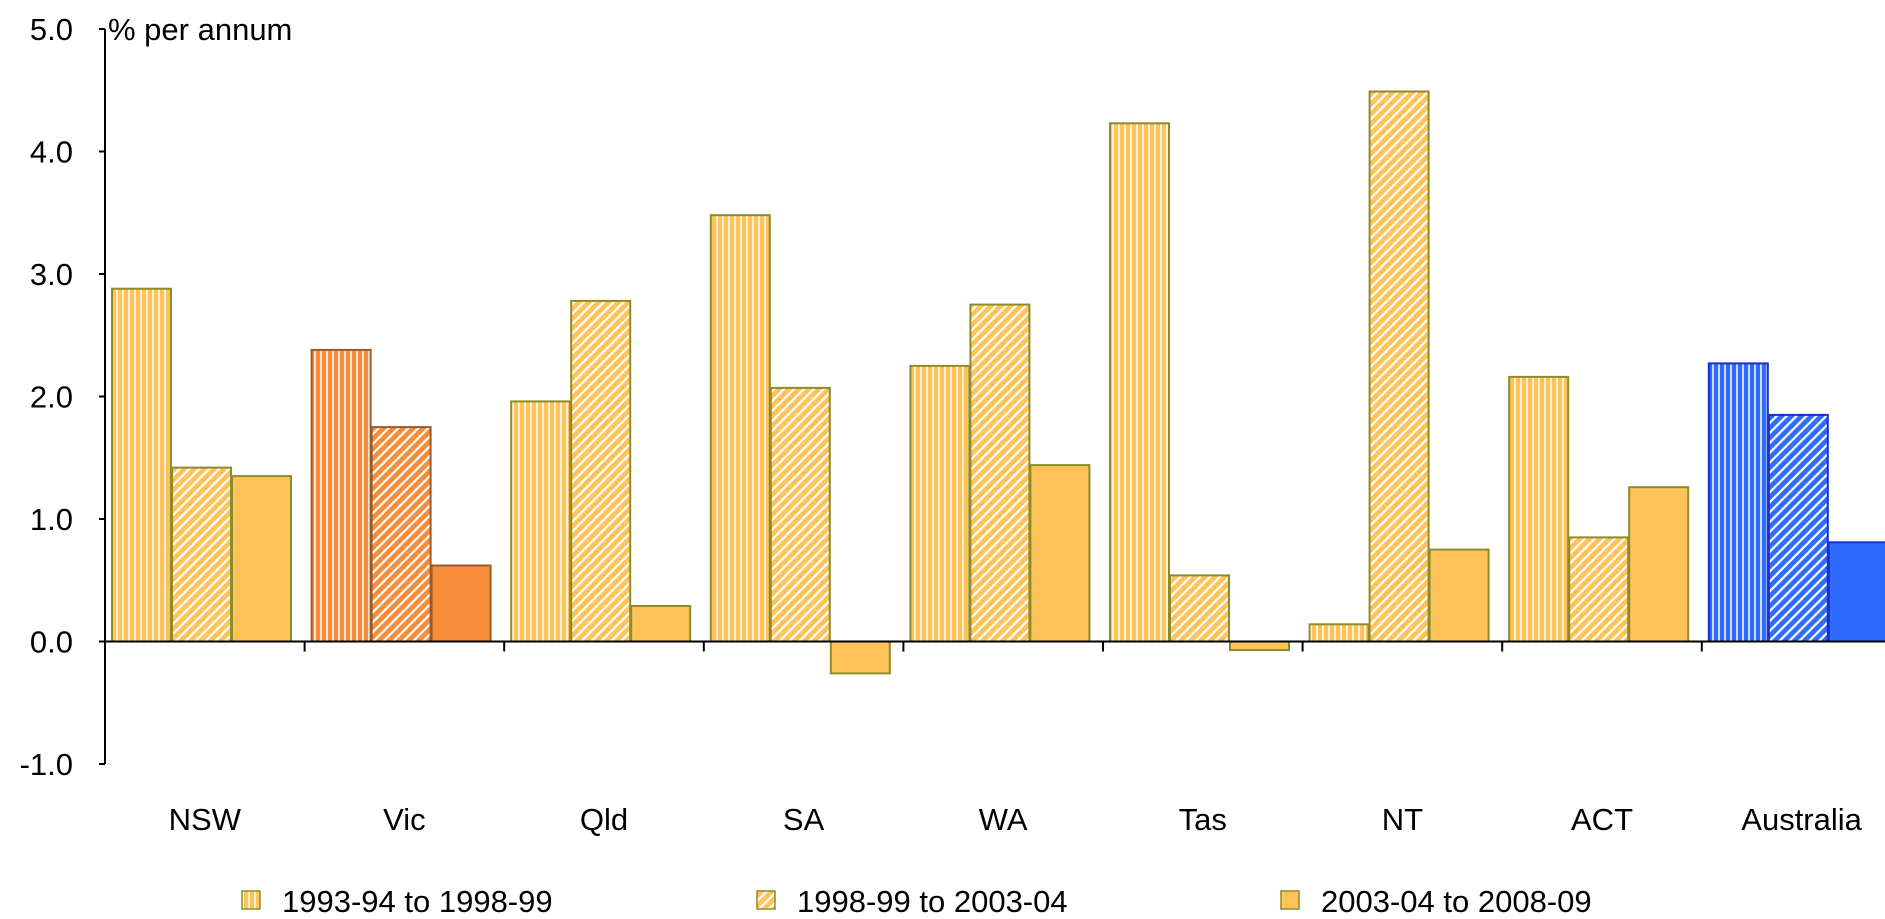 The height and width of the screenshot is (919, 1885). I want to click on x-tick-label-nt: NT, so click(1402, 819).